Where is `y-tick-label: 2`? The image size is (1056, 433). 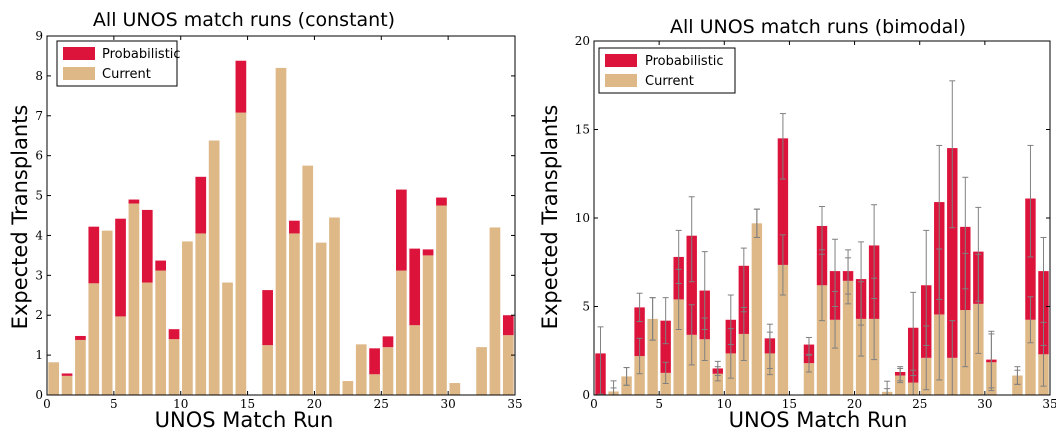 y-tick-label: 2 is located at coordinates (39, 315).